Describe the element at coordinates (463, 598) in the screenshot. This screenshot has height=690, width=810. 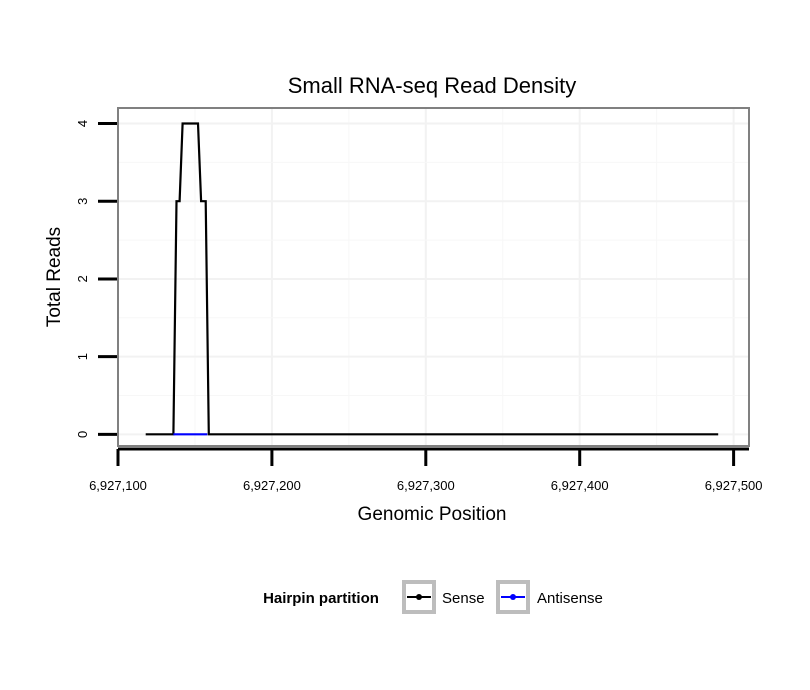
I see `legend-label-sense: Sense` at that location.